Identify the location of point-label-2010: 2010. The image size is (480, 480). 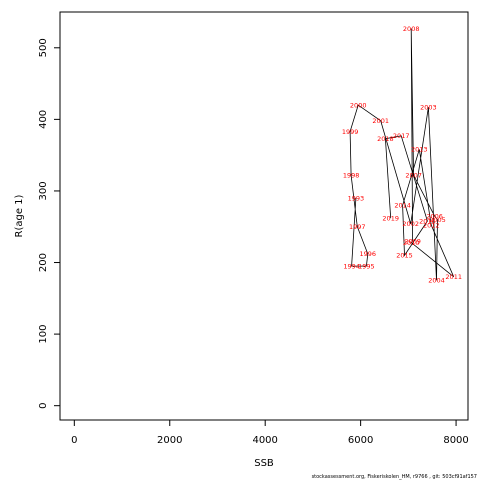
(411, 243).